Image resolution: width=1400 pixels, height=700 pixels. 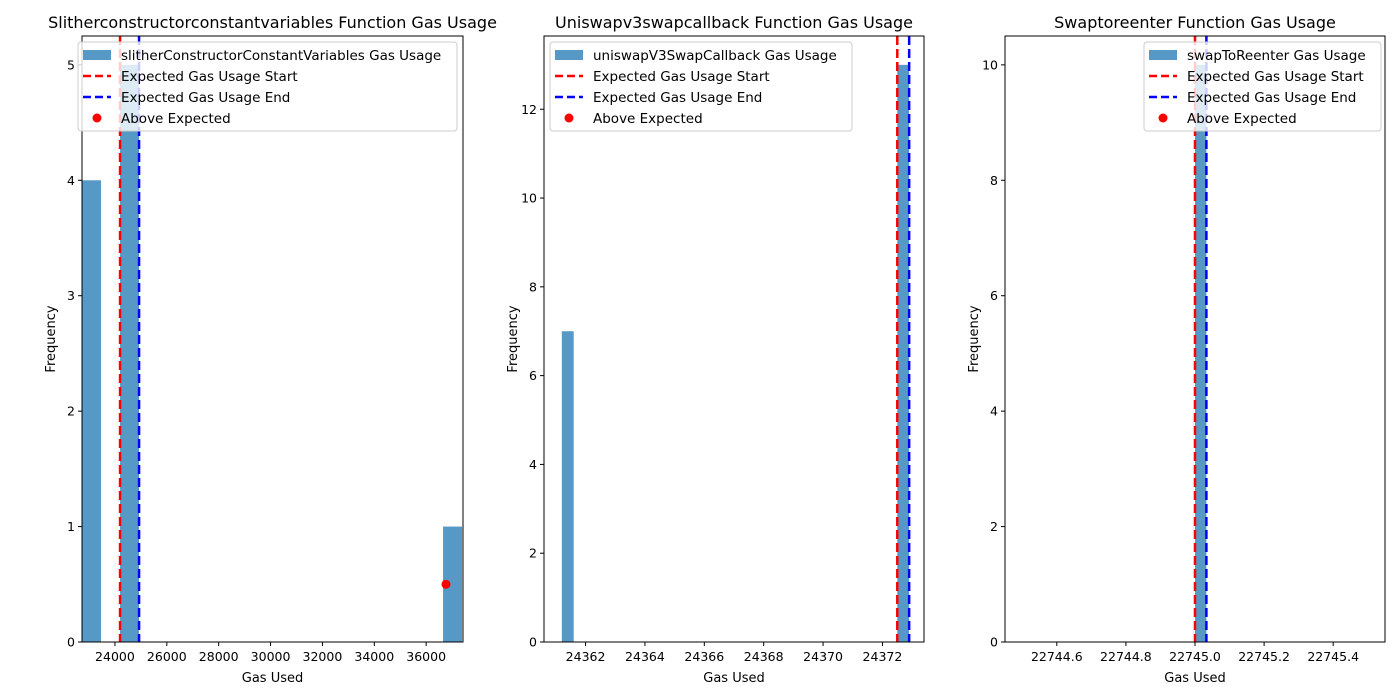 What do you see at coordinates (1126, 656) in the screenshot?
I see `x-tick-label: 22744.8` at bounding box center [1126, 656].